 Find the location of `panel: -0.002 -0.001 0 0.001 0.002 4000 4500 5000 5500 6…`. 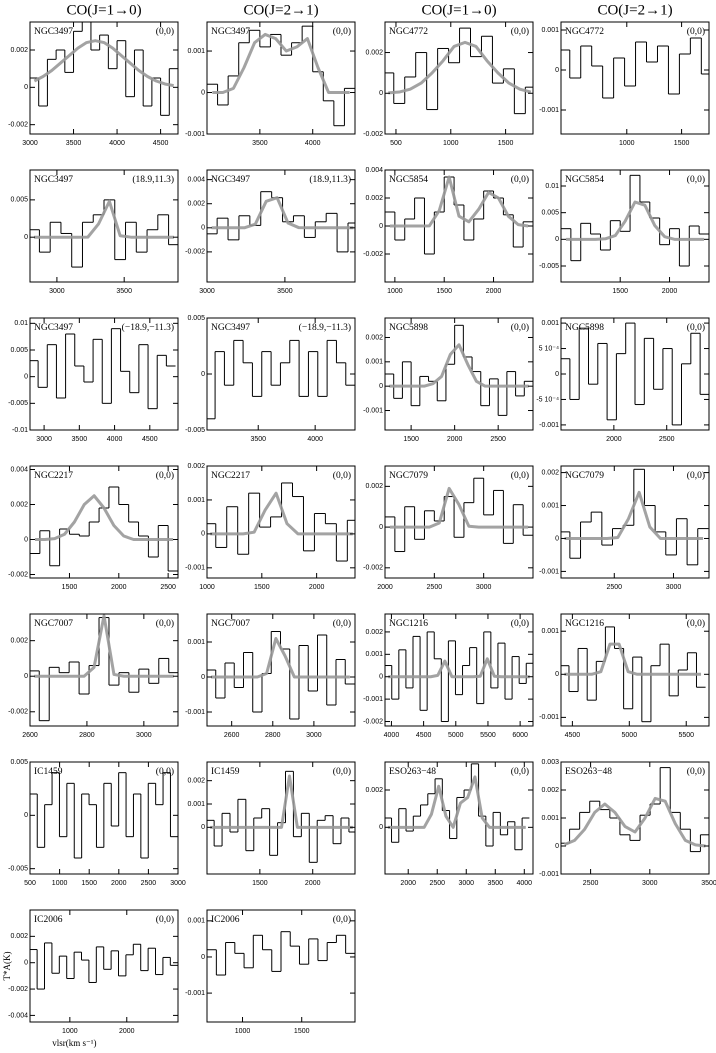

panel: -0.002 -0.001 0 0.001 0.002 4000 4500 5000 5500 6… is located at coordinates (448, 676).